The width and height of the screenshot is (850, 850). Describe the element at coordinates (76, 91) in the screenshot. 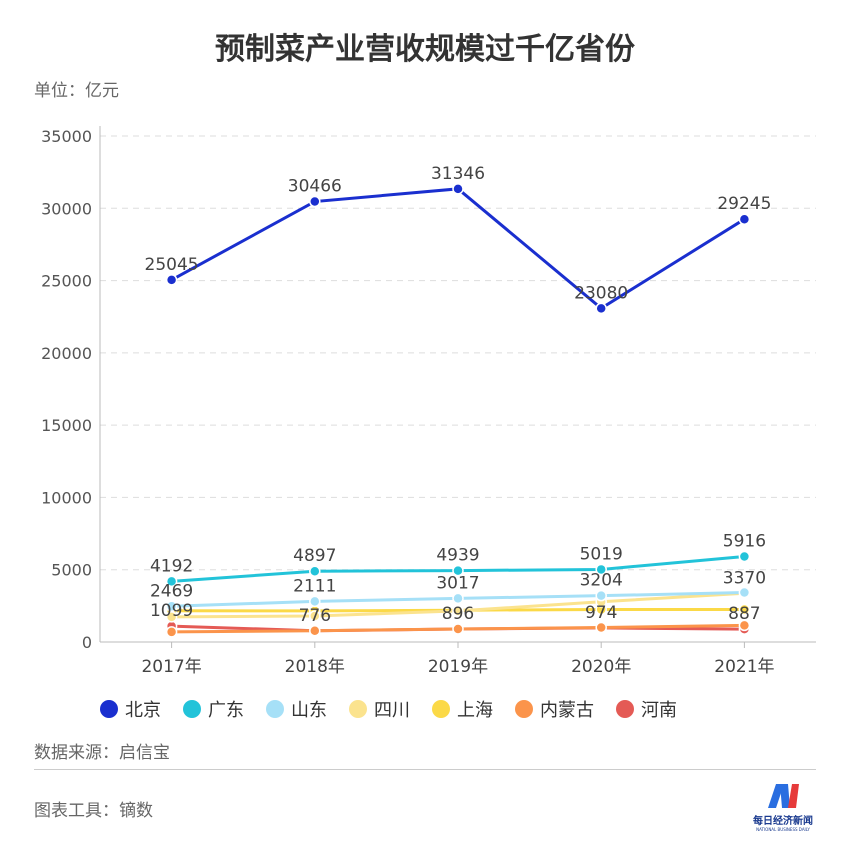

I see `unit-label: 单位：亿元` at that location.